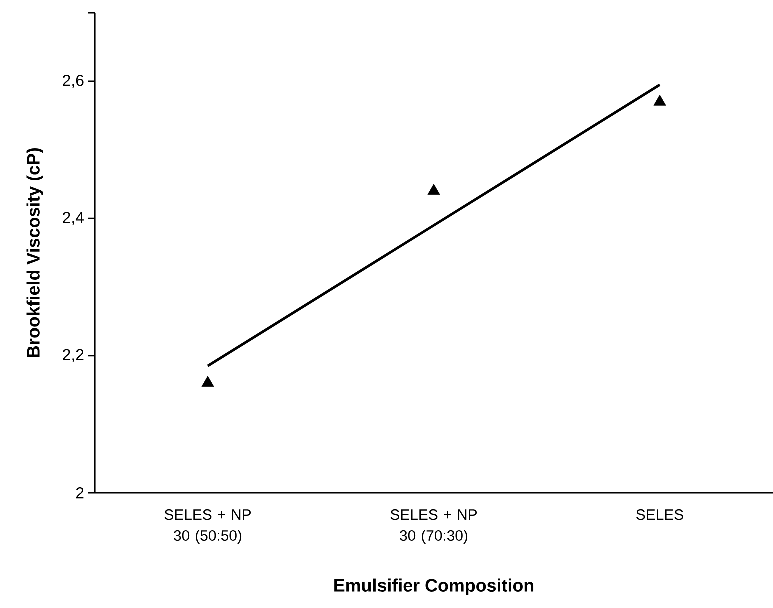 This screenshot has width=773, height=608. I want to click on y-tick-label: 2,6, so click(73, 81).